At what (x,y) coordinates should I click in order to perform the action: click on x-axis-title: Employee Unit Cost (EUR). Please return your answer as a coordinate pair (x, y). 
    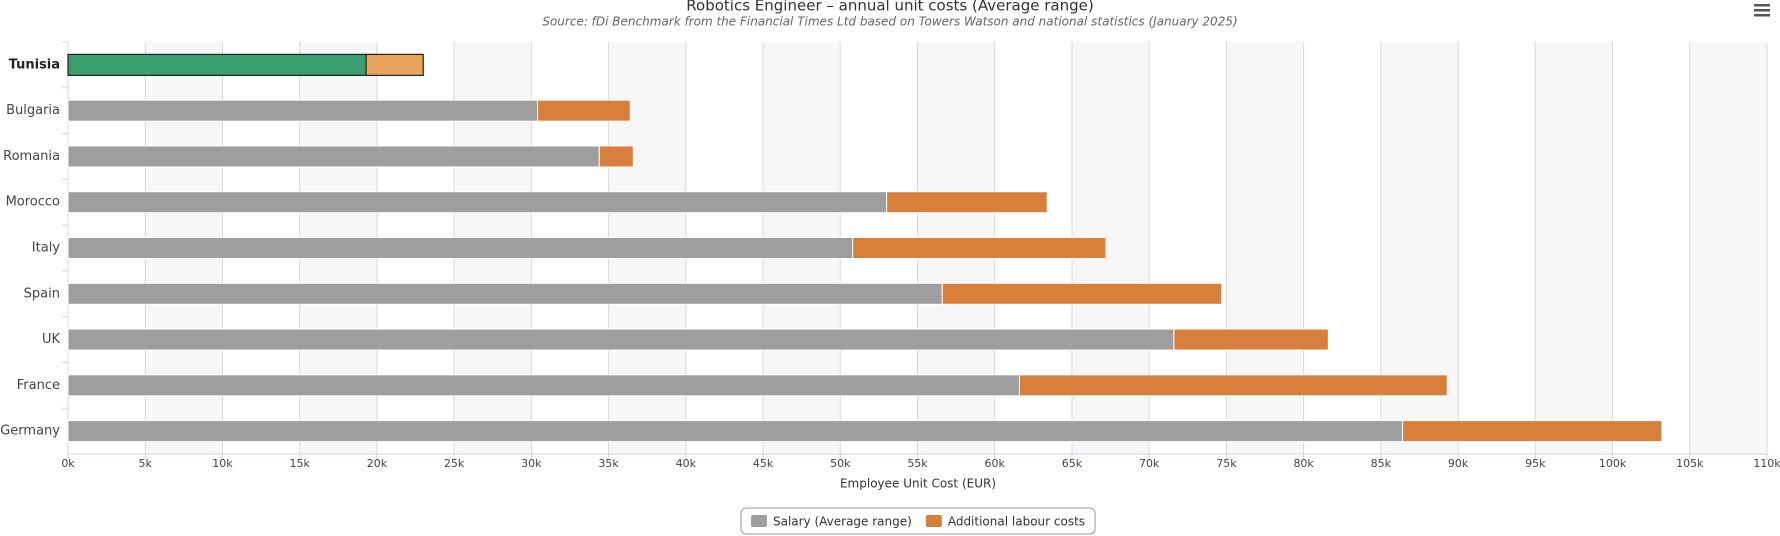
    Looking at the image, I should click on (918, 484).